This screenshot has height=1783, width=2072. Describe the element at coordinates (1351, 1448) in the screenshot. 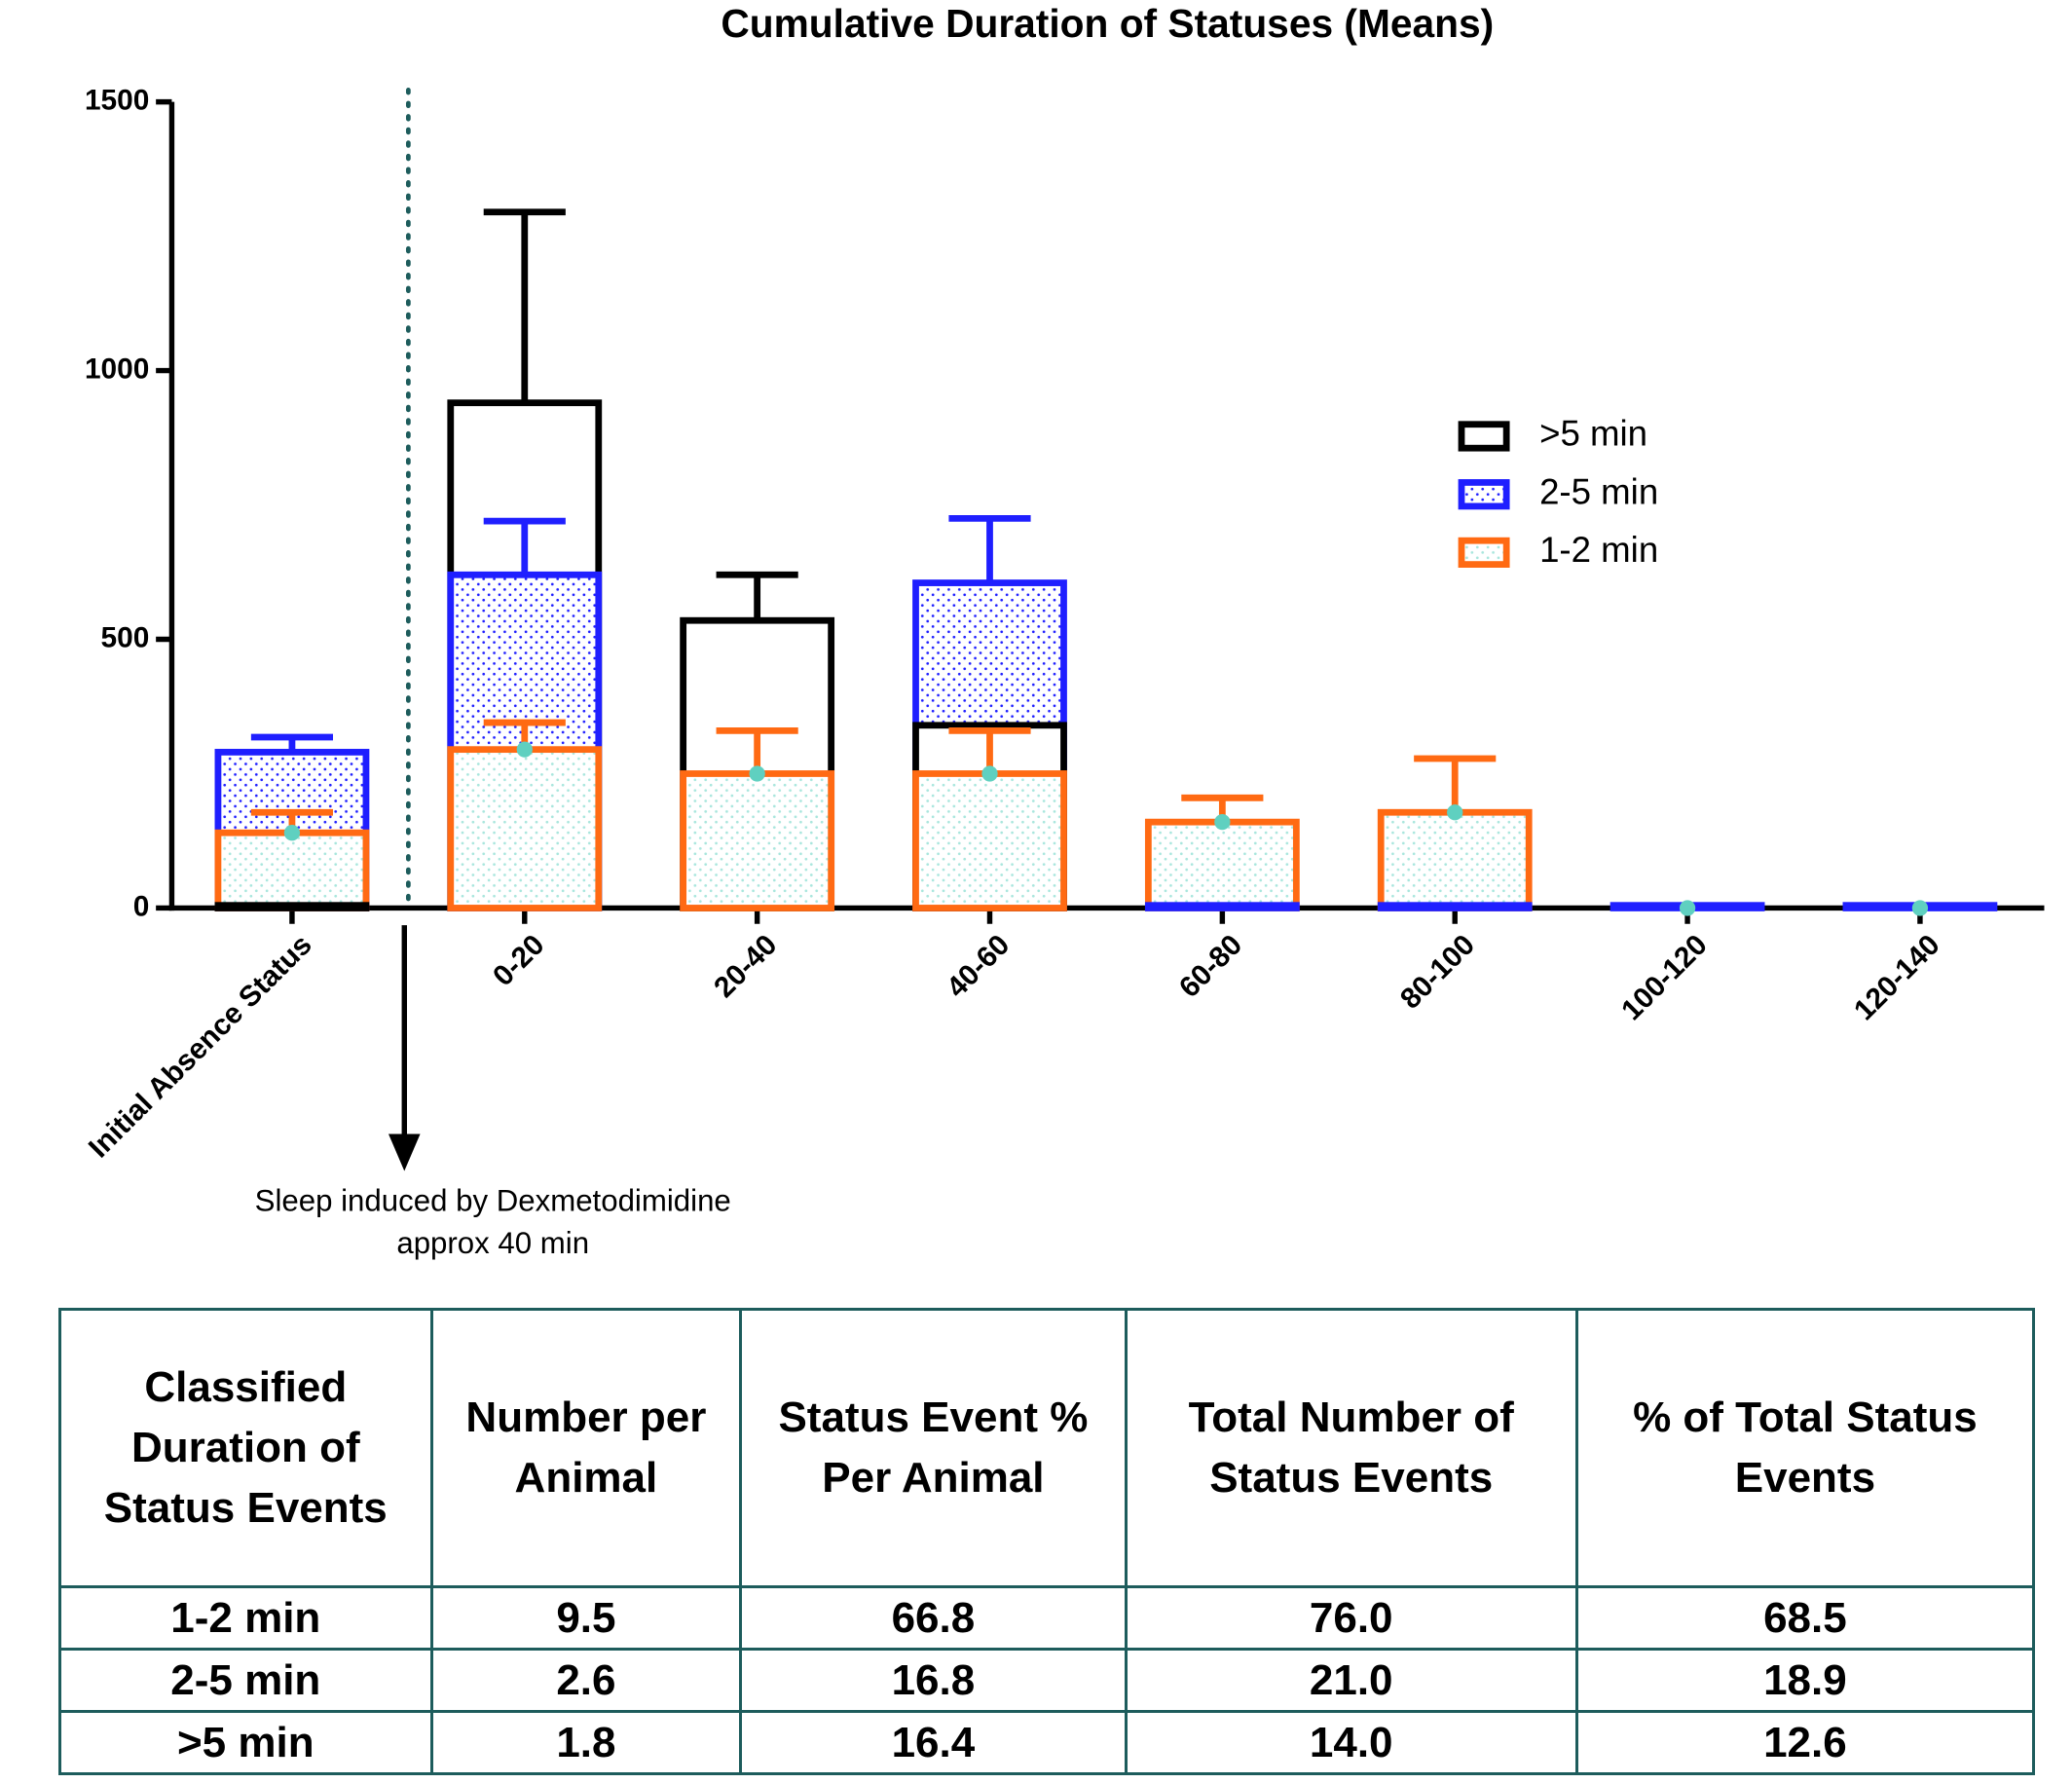

I see `header-cell: Total Number of Status Events` at that location.